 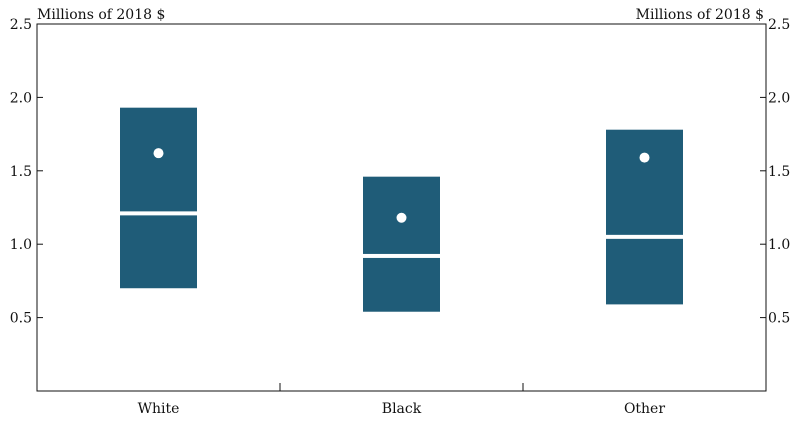 I want to click on y-ticks-left: 0.5 1.0 1.5 2.0 2.5, so click(x=26, y=172).